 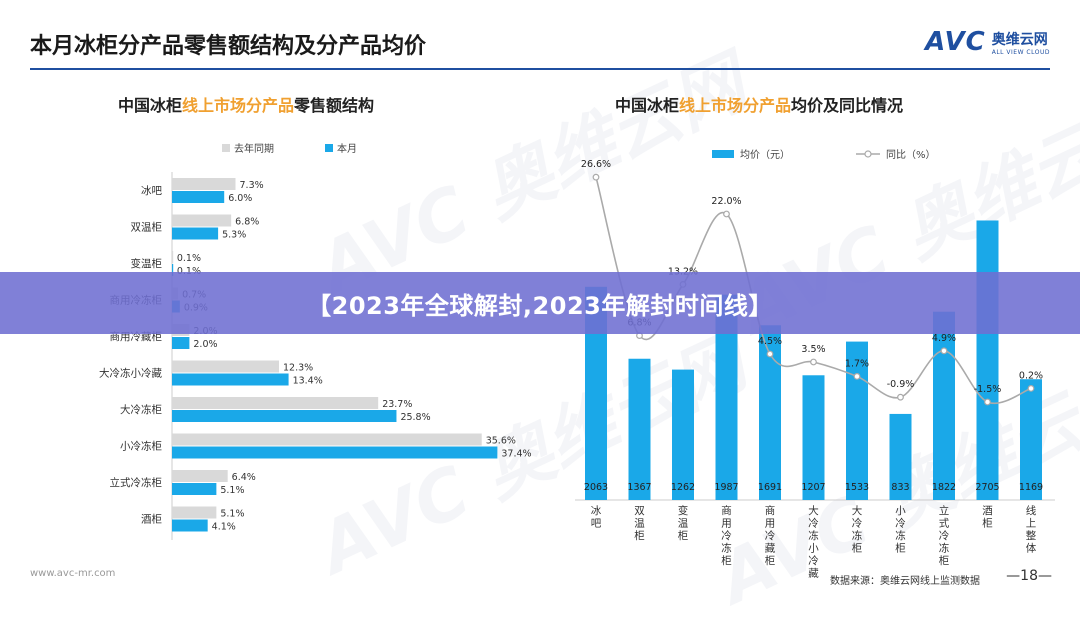 I want to click on bar-label-current: 25.8%, so click(x=415, y=417).